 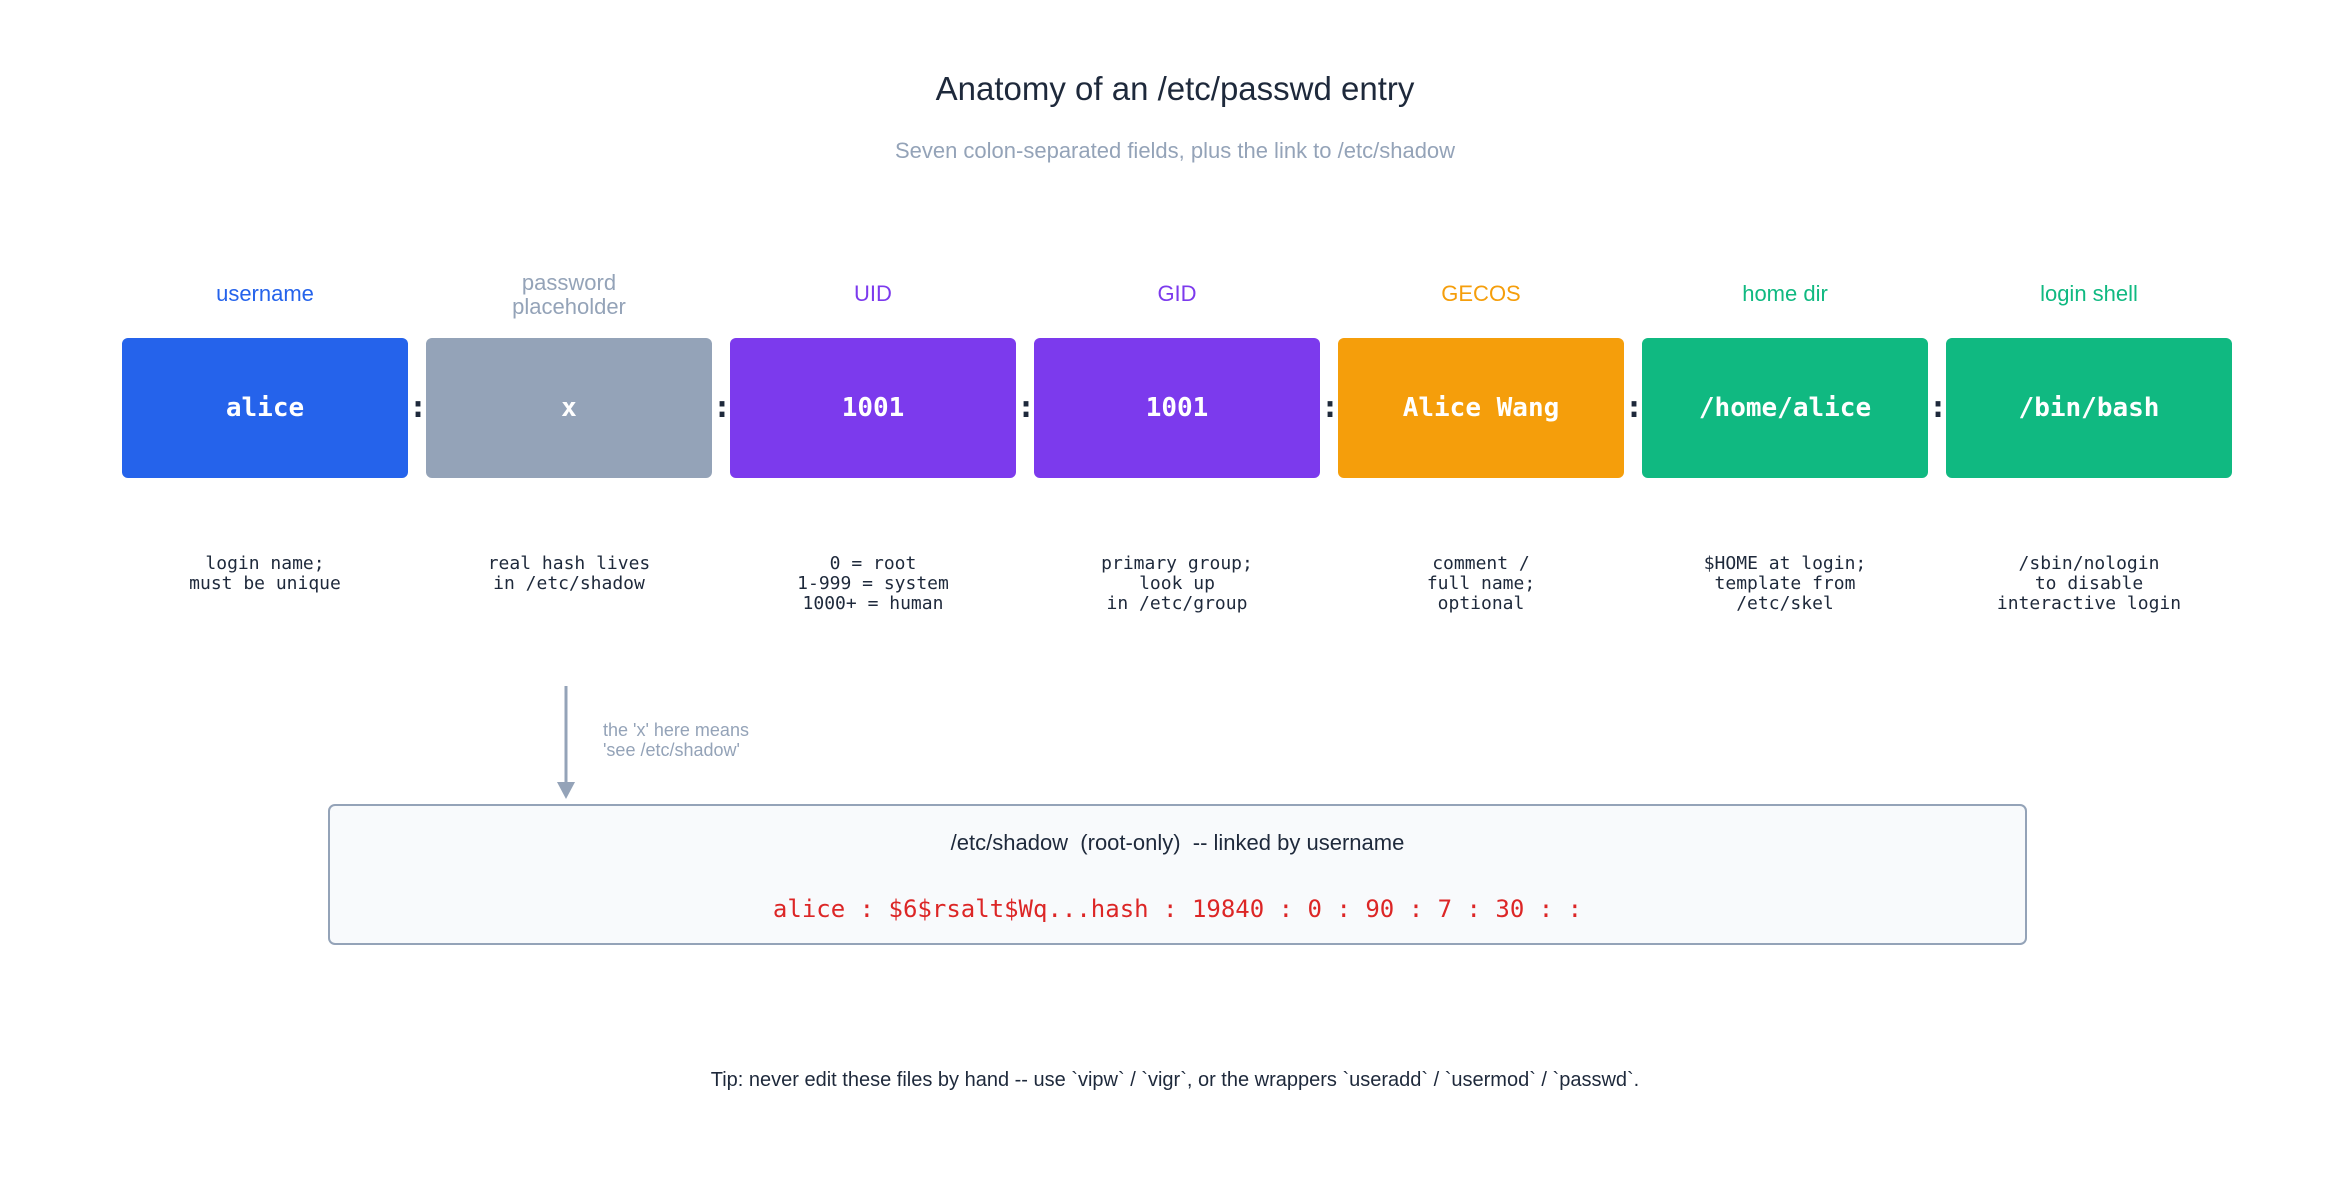 I want to click on field-box: alice, so click(x=265, y=408).